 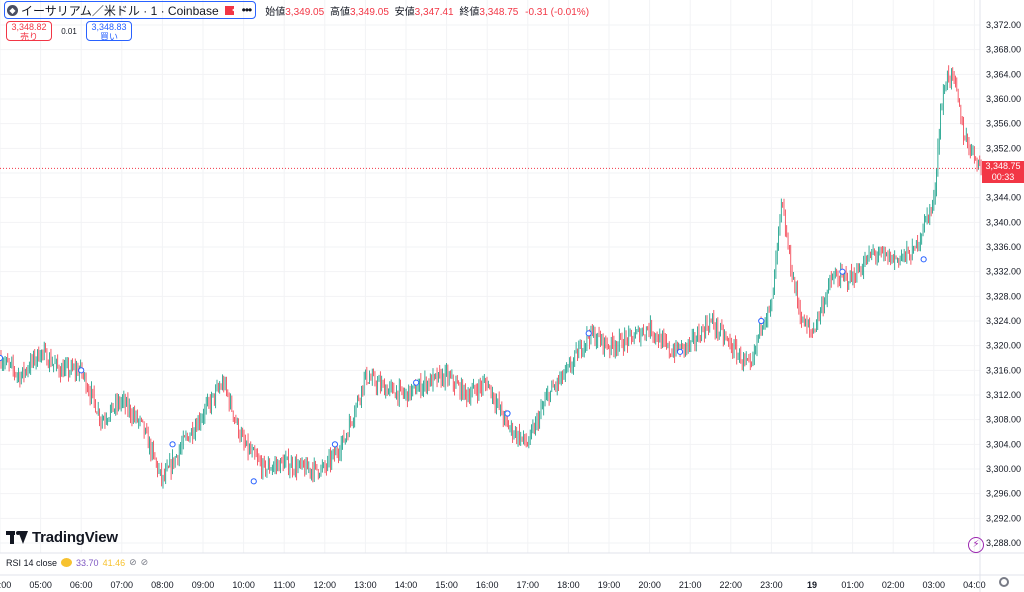 I want to click on y-tick-label: 3,360.00, so click(x=1003, y=99).